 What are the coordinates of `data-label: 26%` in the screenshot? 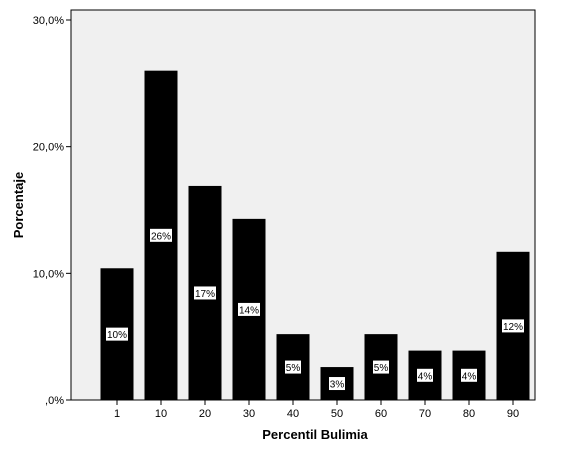 It's located at (161, 236).